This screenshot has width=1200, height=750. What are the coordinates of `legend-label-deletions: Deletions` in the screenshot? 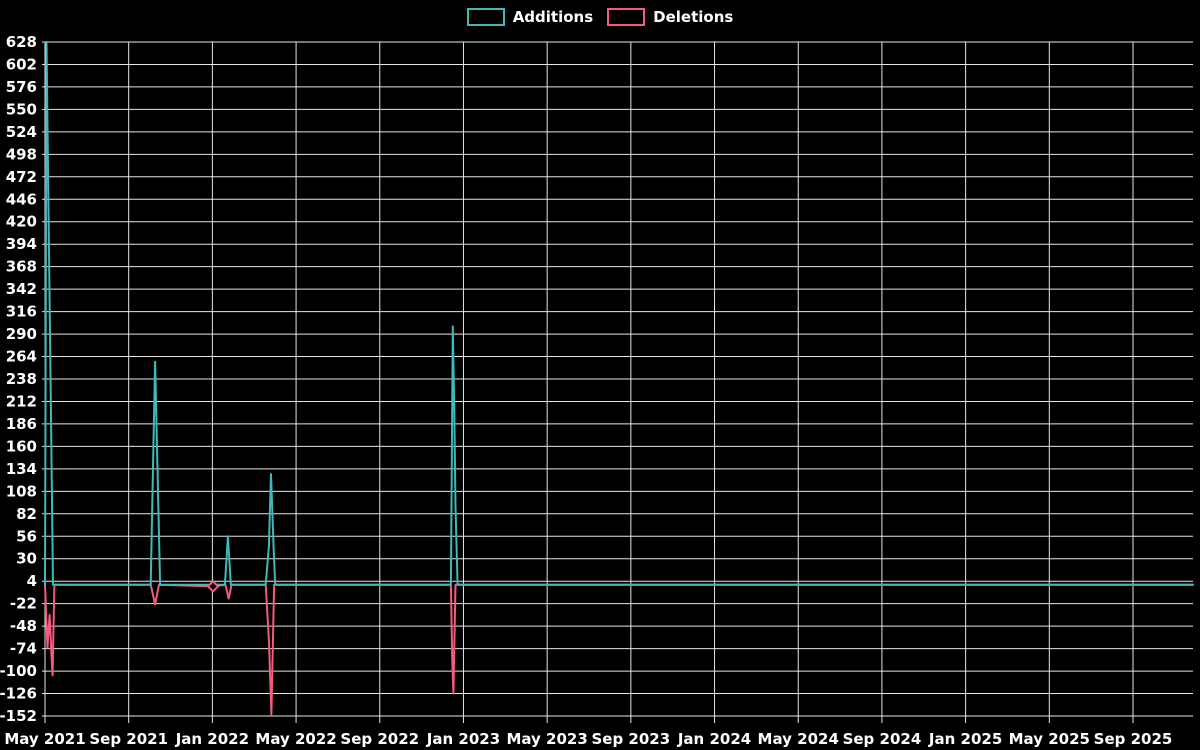 It's located at (693, 17).